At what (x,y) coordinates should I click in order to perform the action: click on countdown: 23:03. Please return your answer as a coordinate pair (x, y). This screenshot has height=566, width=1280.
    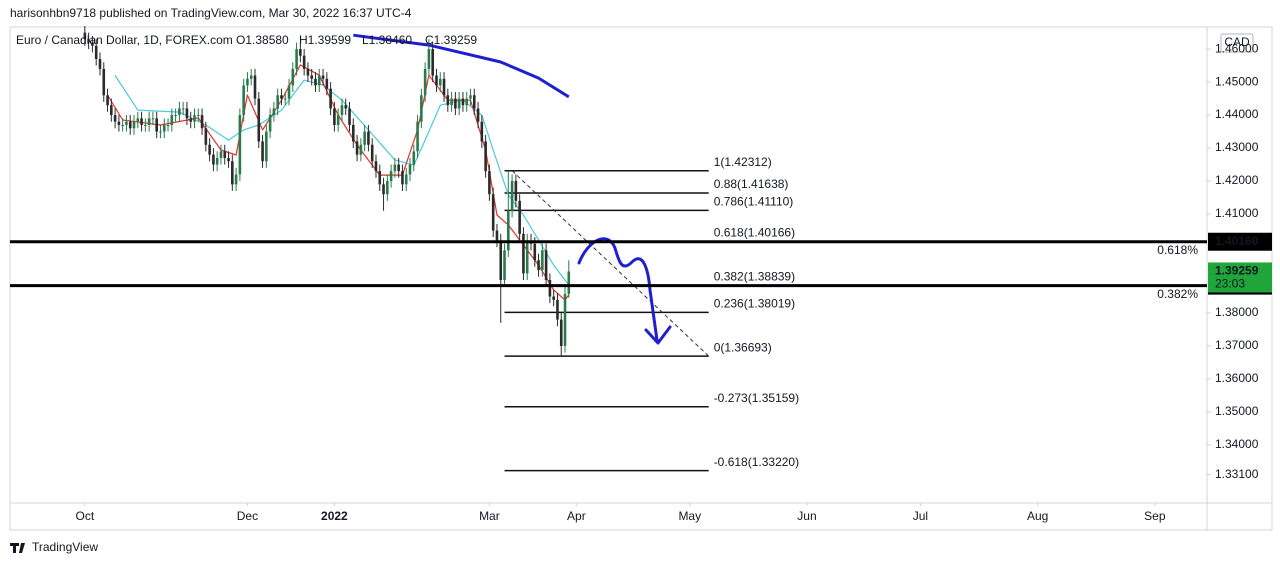
    Looking at the image, I should click on (1230, 284).